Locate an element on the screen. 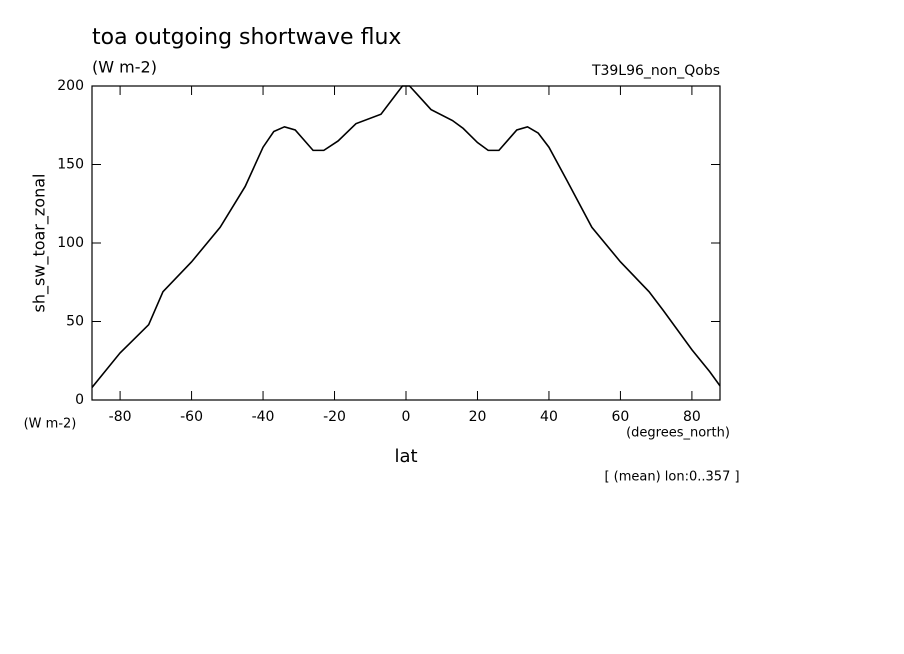  note: [ (mean) lon:0..357 ] is located at coordinates (671, 477).